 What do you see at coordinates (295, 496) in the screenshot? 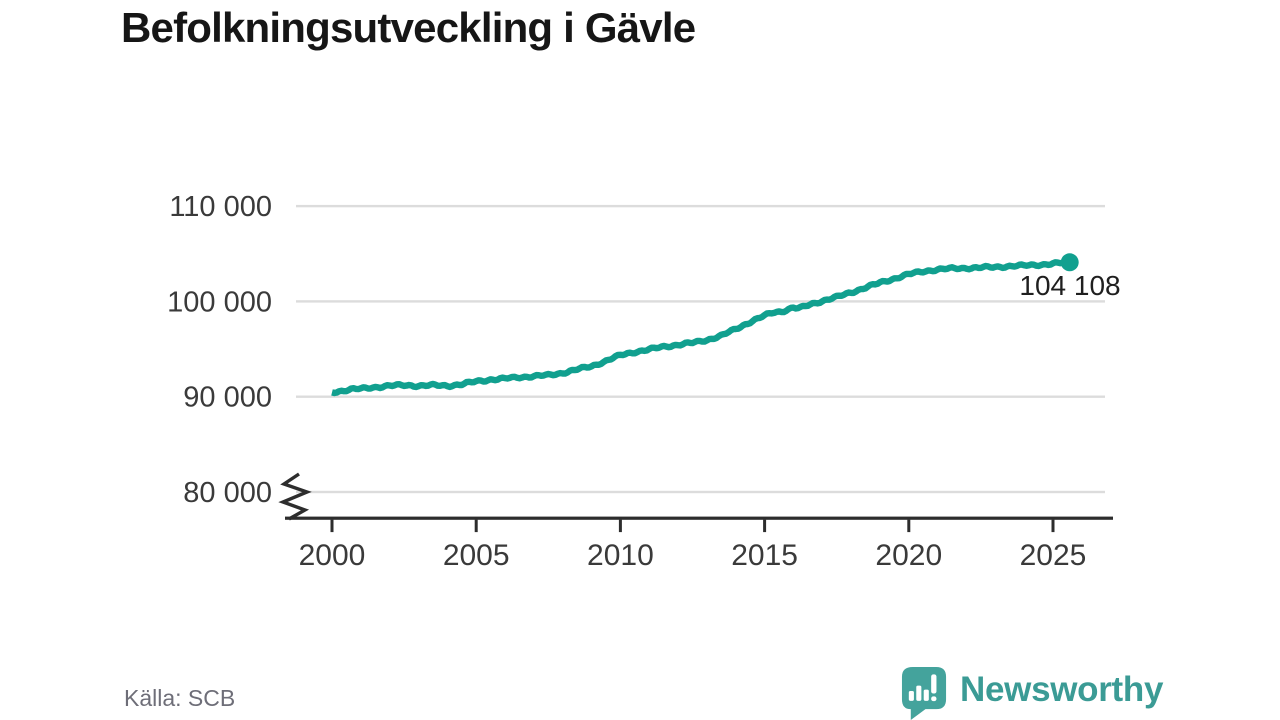
I see `axis-break-icon` at bounding box center [295, 496].